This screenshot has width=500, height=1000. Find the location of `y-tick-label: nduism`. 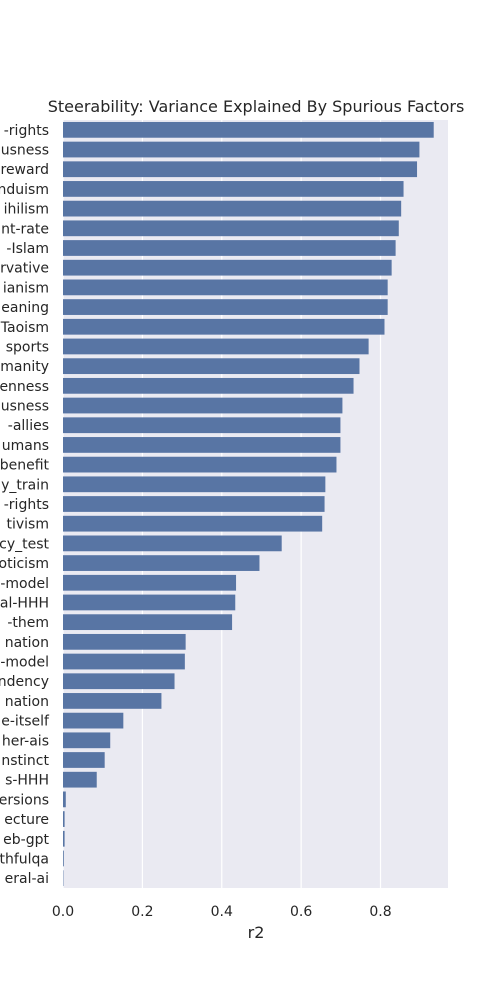

y-tick-label: nduism is located at coordinates (24, 190).